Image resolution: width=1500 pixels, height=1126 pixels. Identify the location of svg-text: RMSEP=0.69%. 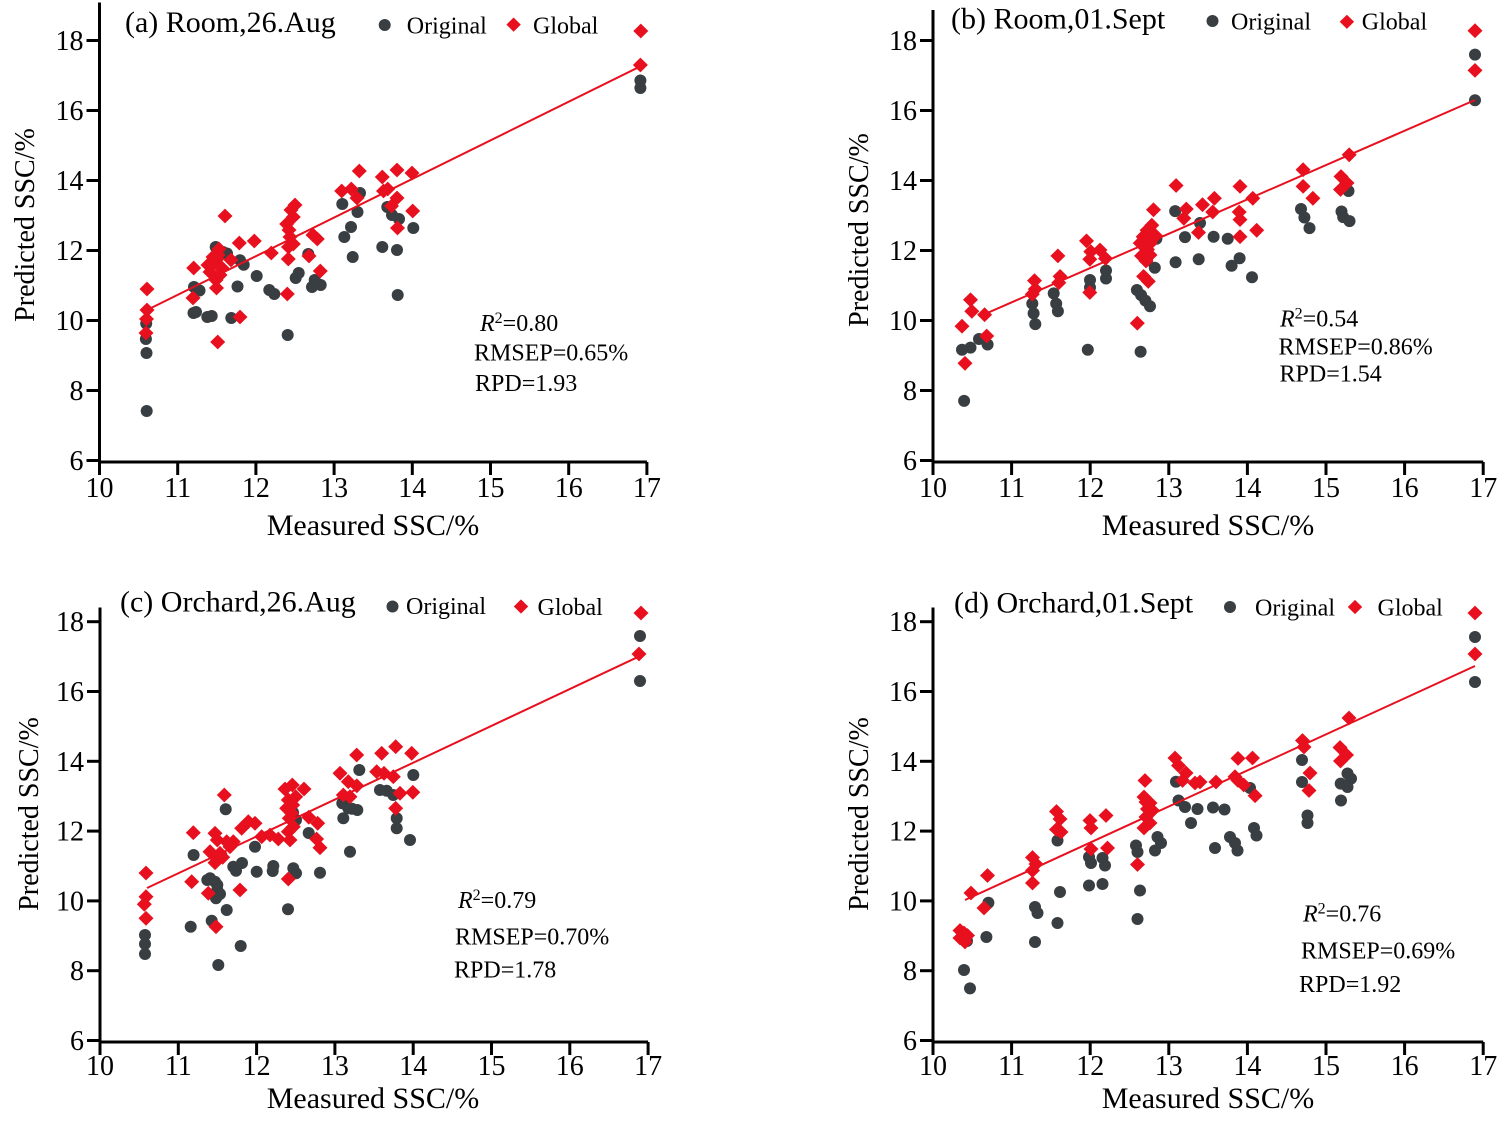
(1378, 952).